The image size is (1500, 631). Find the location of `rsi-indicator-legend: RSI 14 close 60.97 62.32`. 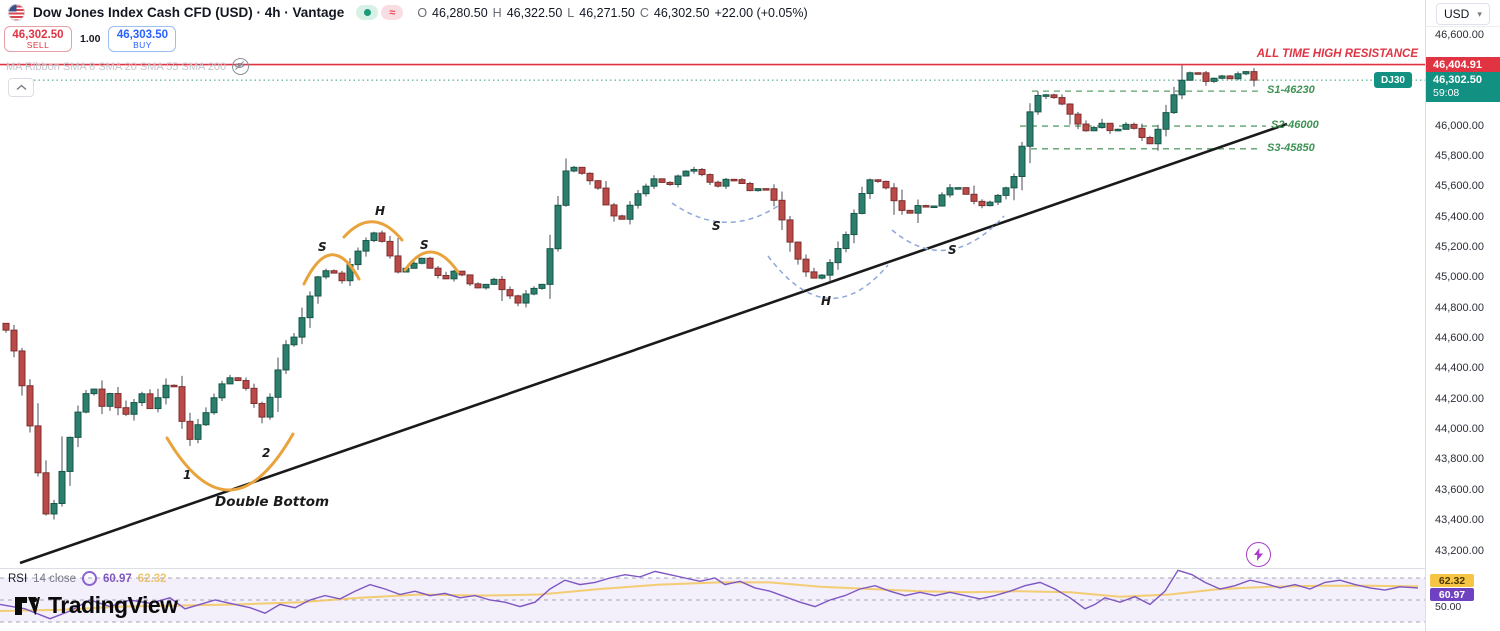

rsi-indicator-legend: RSI 14 close 60.97 62.32 is located at coordinates (87, 578).